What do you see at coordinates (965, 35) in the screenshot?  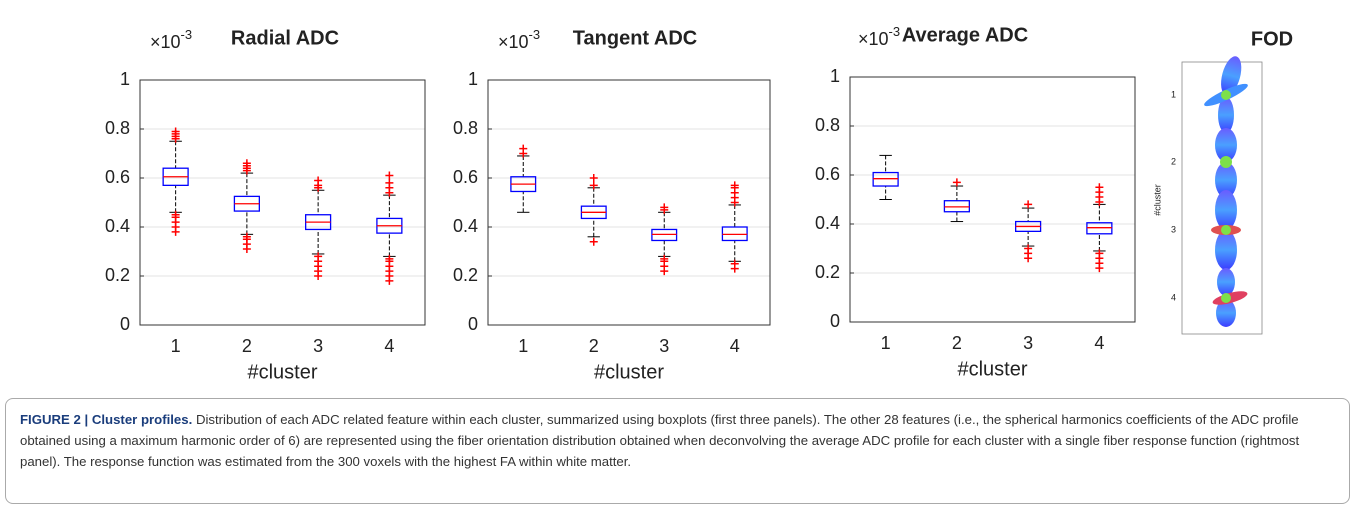 I see `chart-title: Average ADC` at bounding box center [965, 35].